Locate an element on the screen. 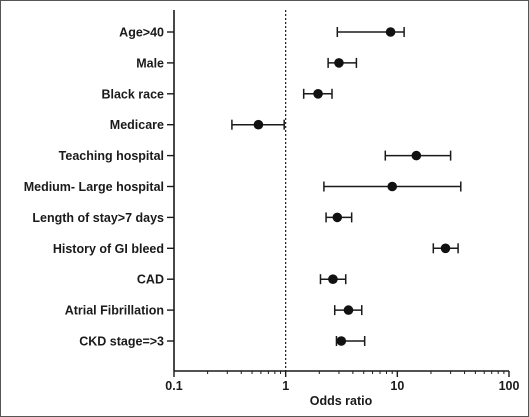 This screenshot has height=417, width=529. x-tick-label: 1 is located at coordinates (285, 386).